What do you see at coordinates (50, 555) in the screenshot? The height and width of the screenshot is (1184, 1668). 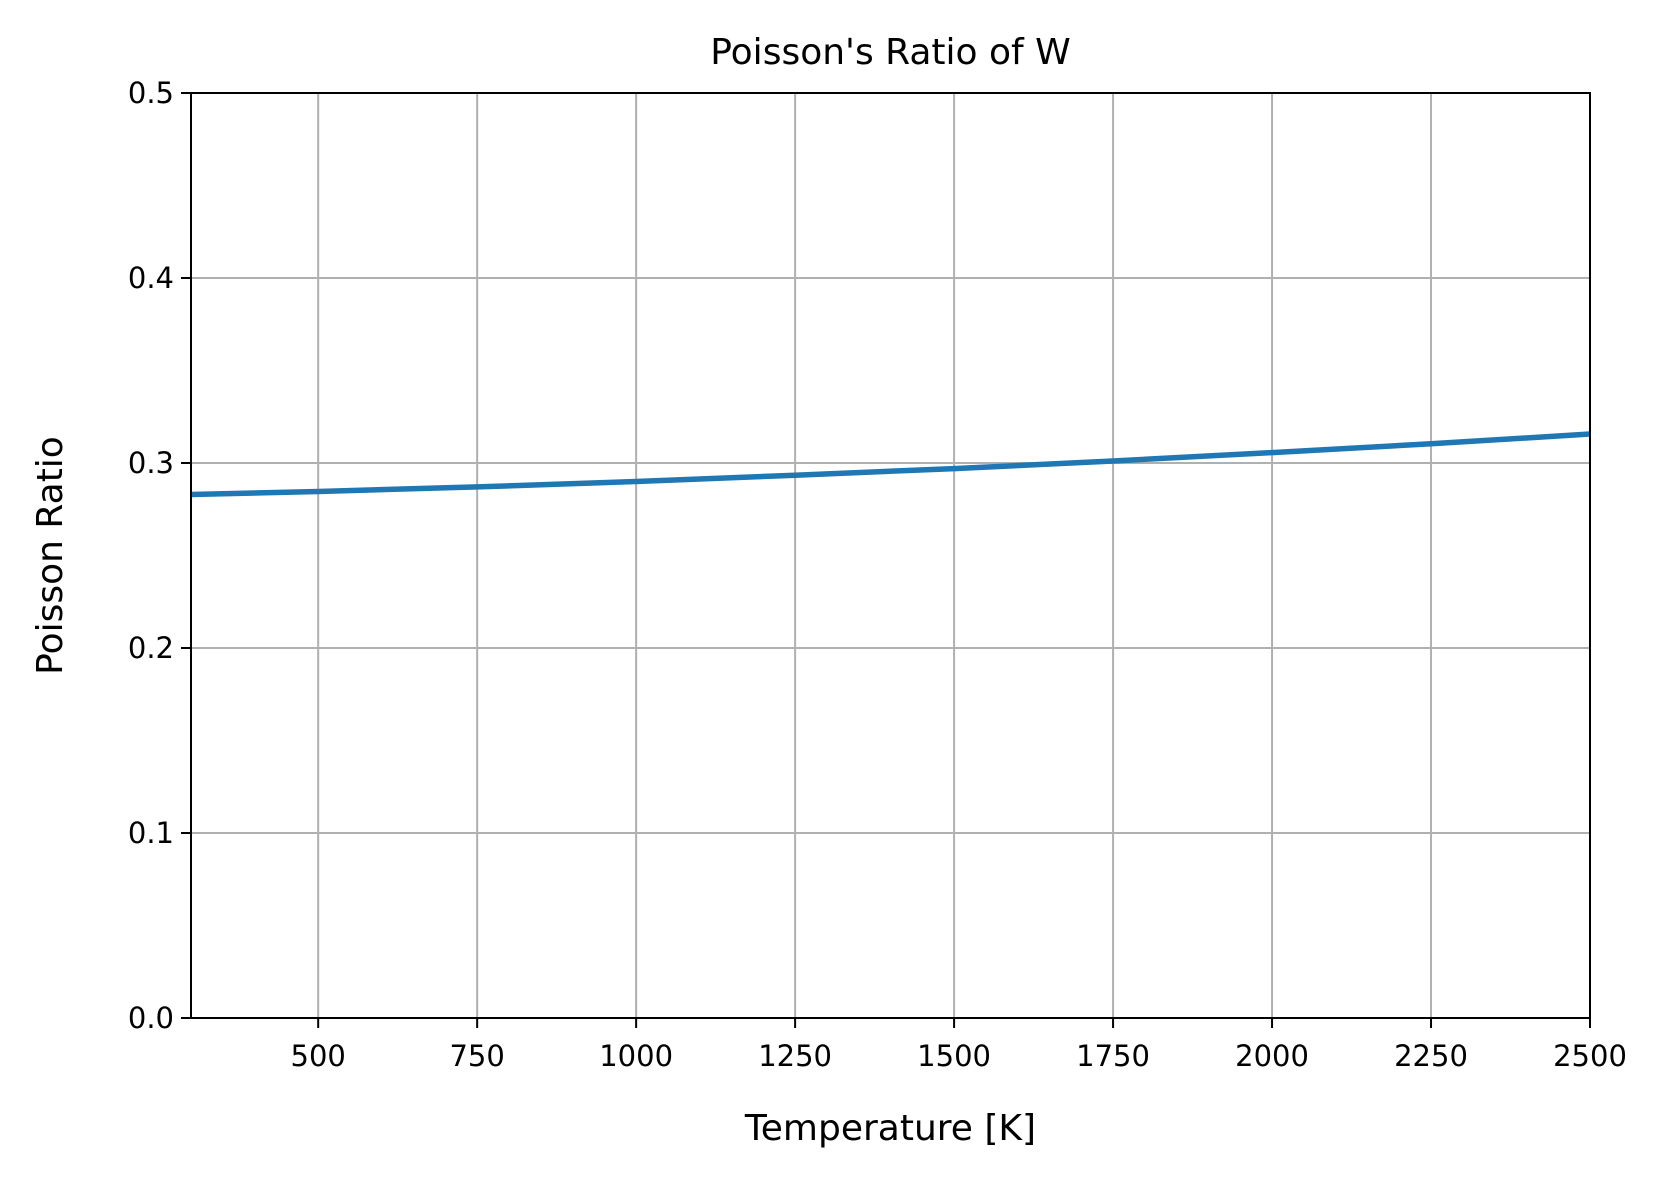 I see `y-axis-label: Poisson Ratio` at bounding box center [50, 555].